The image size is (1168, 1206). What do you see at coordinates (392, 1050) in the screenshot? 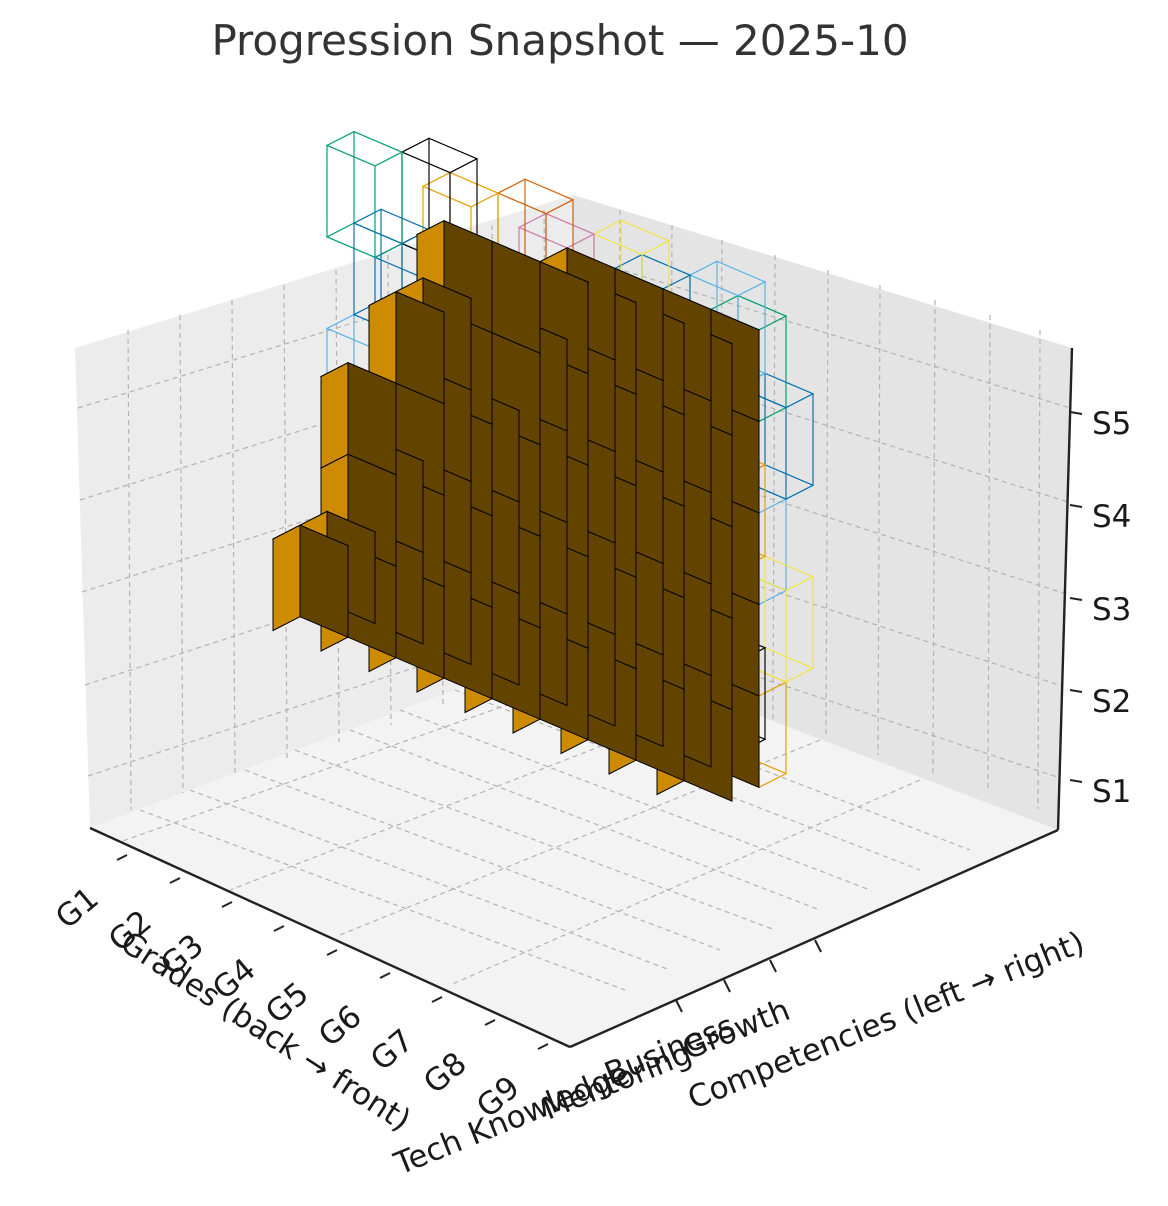
I see `x-tick-label: G7` at bounding box center [392, 1050].